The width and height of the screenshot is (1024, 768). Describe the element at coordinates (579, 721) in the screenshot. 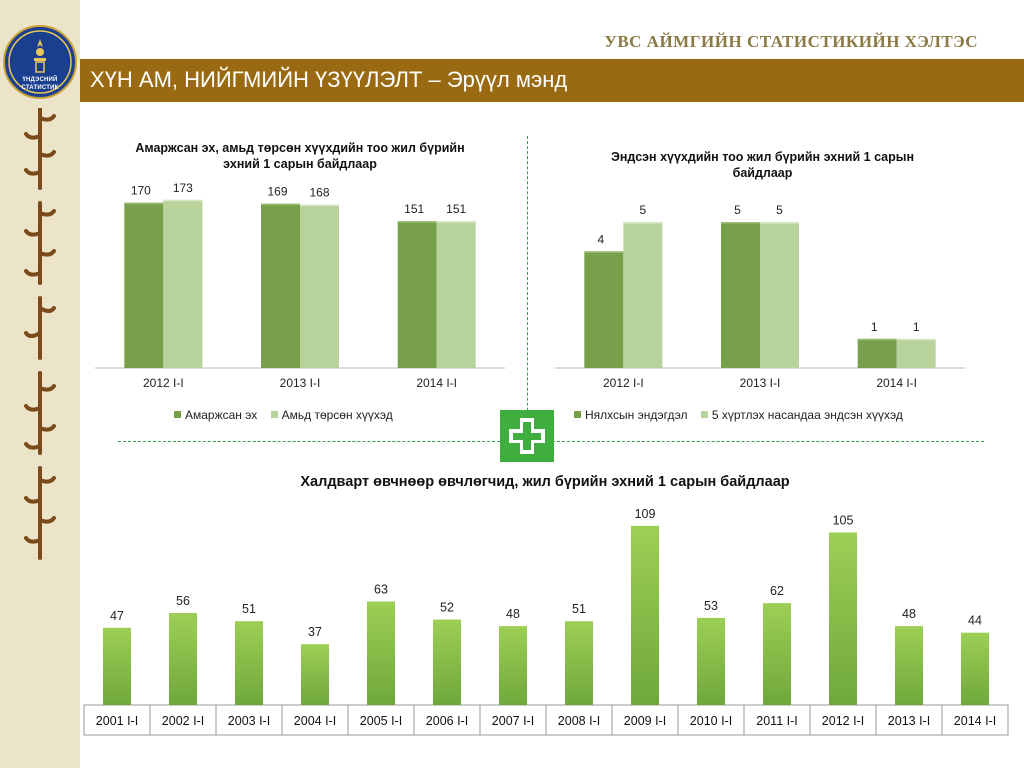

I see `chart3-tick-label: 2008 I-I` at that location.